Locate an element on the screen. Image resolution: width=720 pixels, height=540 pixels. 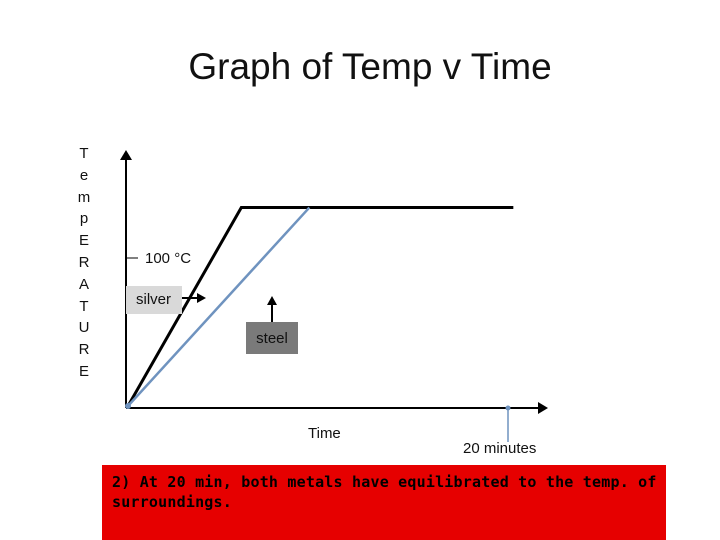
x-axis-label: Time is located at coordinates (324, 433).